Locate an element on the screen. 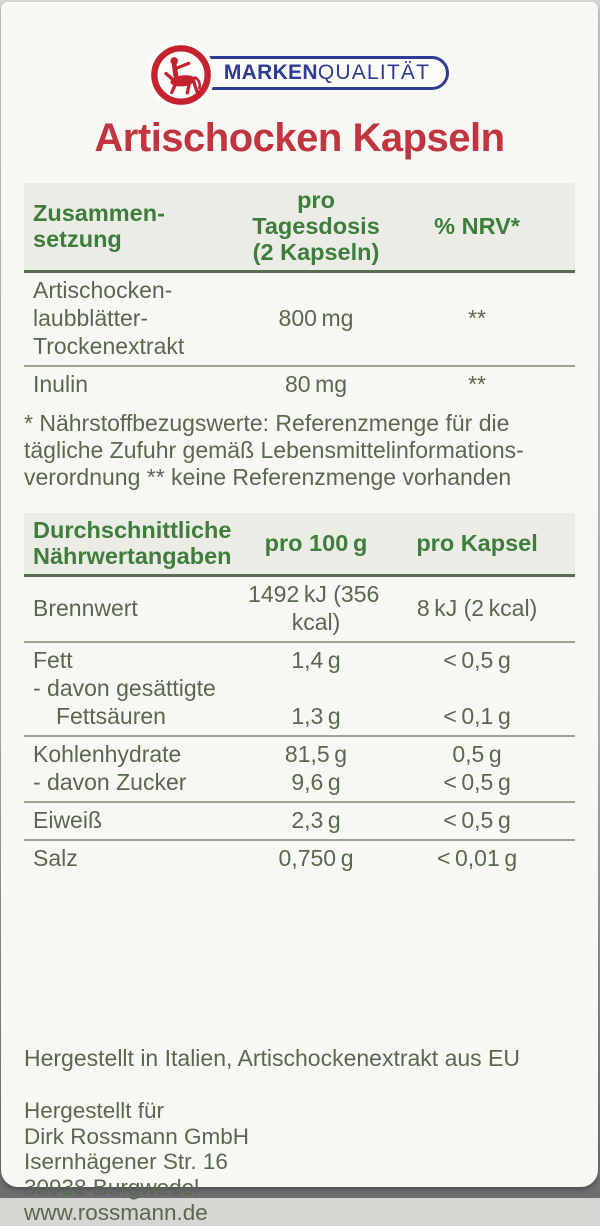 The image size is (600, 1226). address-line-company: Dirk Rossmann GmbH is located at coordinates (137, 1136).